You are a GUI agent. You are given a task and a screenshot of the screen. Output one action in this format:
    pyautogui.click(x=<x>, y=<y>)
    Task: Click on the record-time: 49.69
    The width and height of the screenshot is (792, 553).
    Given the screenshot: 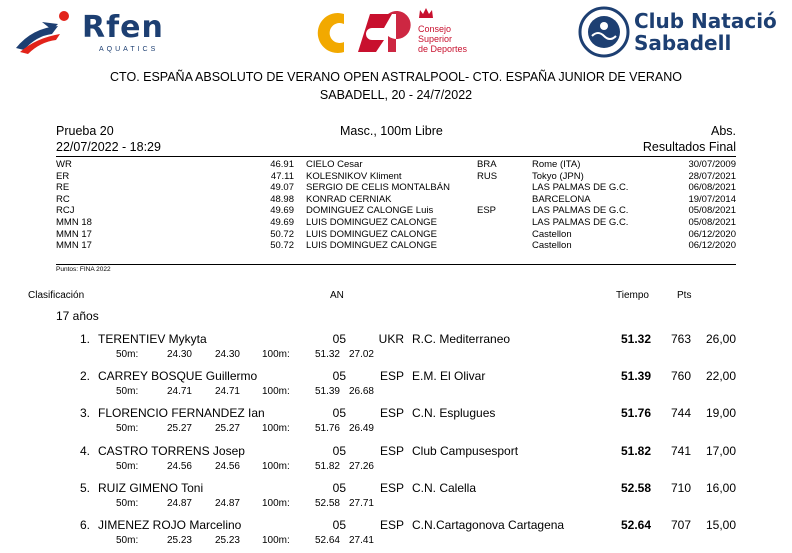 What is the action you would take?
    pyautogui.click(x=282, y=222)
    